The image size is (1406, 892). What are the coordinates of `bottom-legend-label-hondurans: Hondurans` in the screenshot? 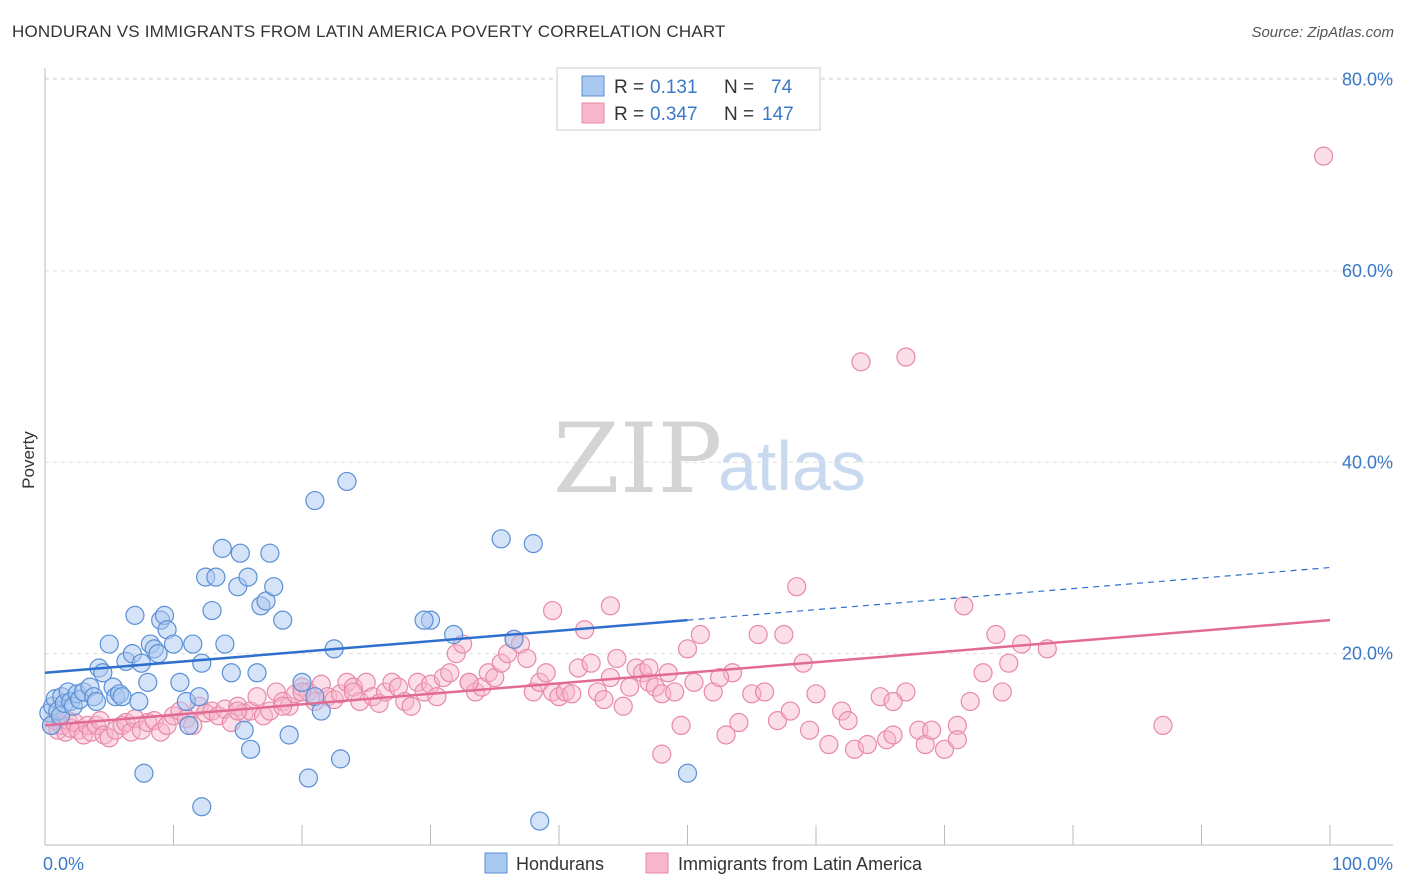 It's located at (560, 864).